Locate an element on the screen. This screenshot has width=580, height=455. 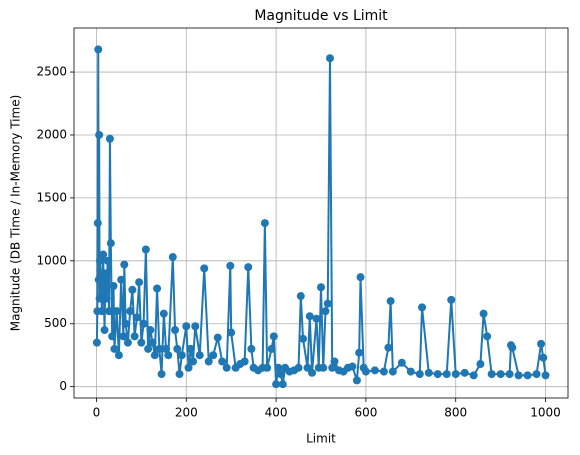
x-tick-label: 800 is located at coordinates (455, 413).